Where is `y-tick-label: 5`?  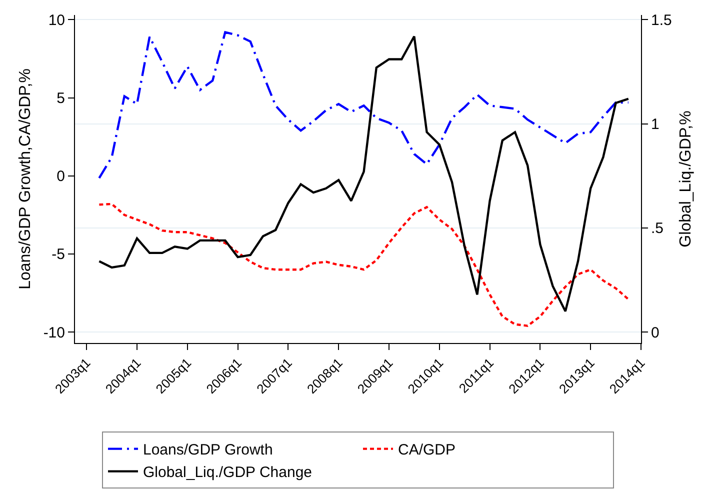 y-tick-label: 5 is located at coordinates (60, 99).